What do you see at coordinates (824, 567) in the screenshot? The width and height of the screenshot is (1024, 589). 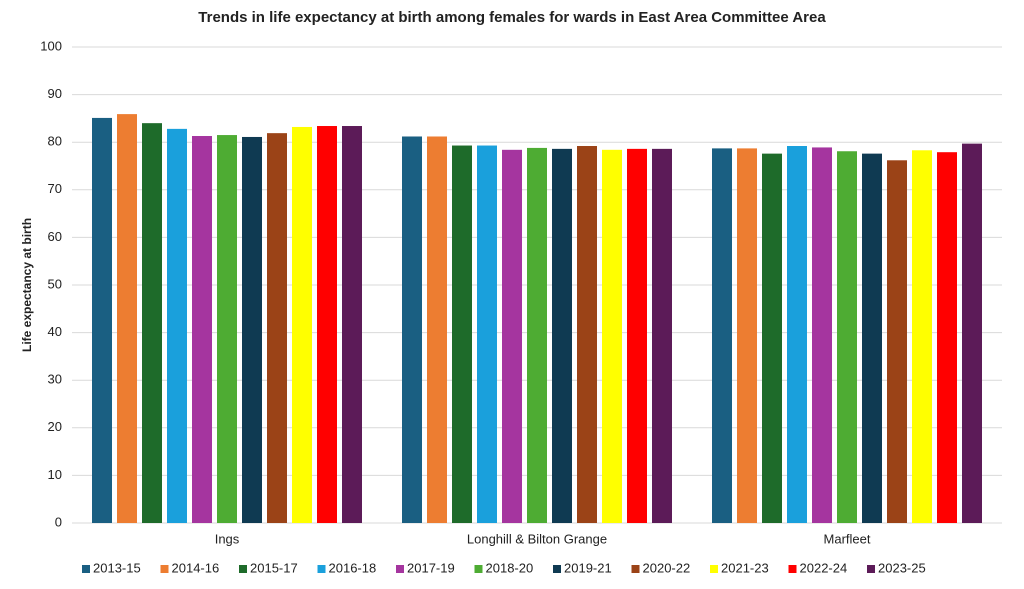 I see `legend-label: 2022-24` at bounding box center [824, 567].